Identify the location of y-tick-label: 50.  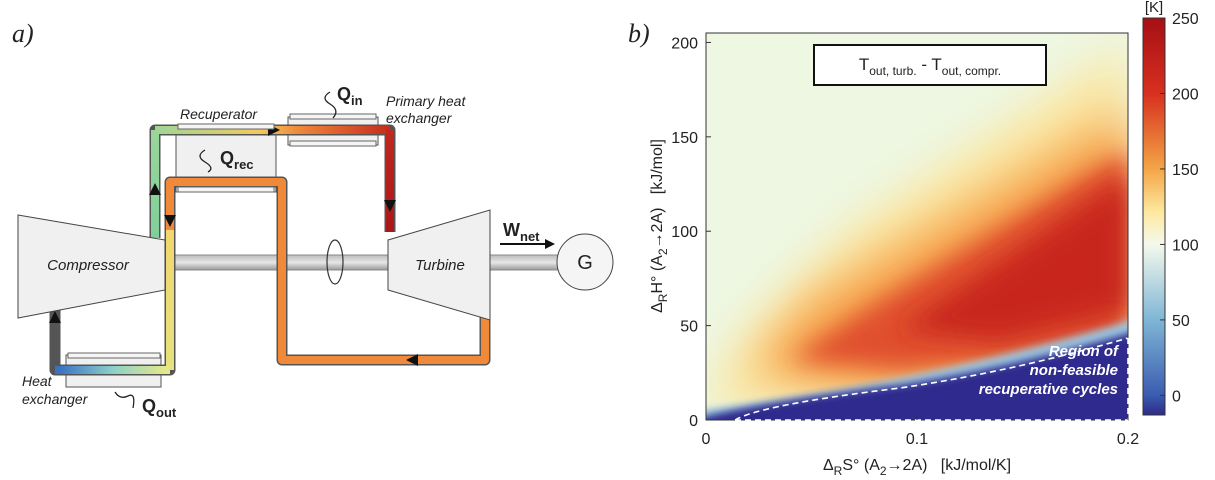
(689, 327).